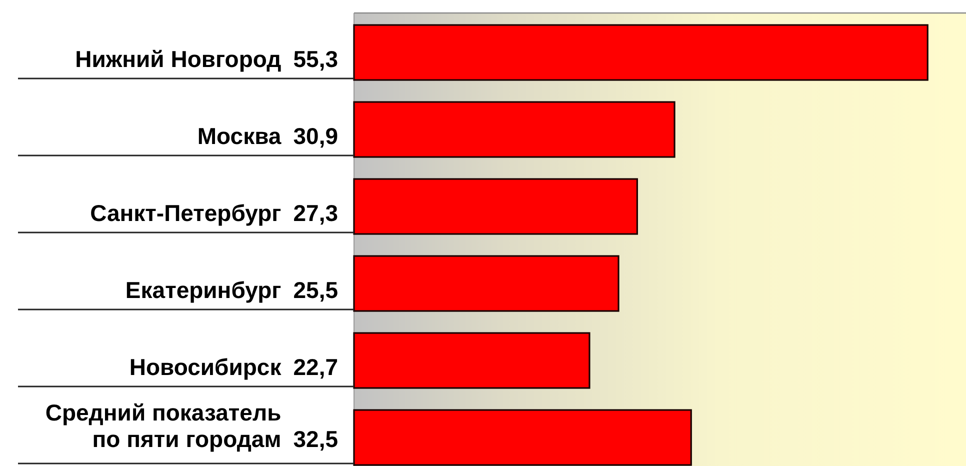 Image resolution: width=966 pixels, height=466 pixels. What do you see at coordinates (315, 367) in the screenshot?
I see `data-label: 22,7` at bounding box center [315, 367].